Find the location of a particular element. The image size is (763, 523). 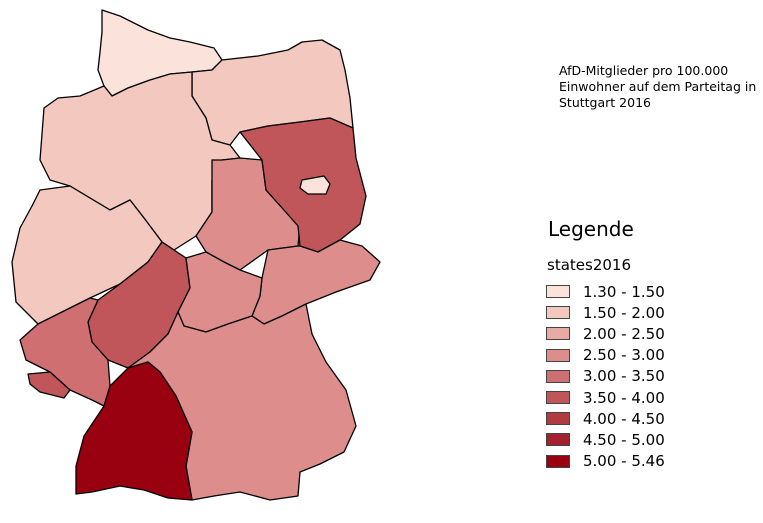

region-saarland is located at coordinates (49, 385).